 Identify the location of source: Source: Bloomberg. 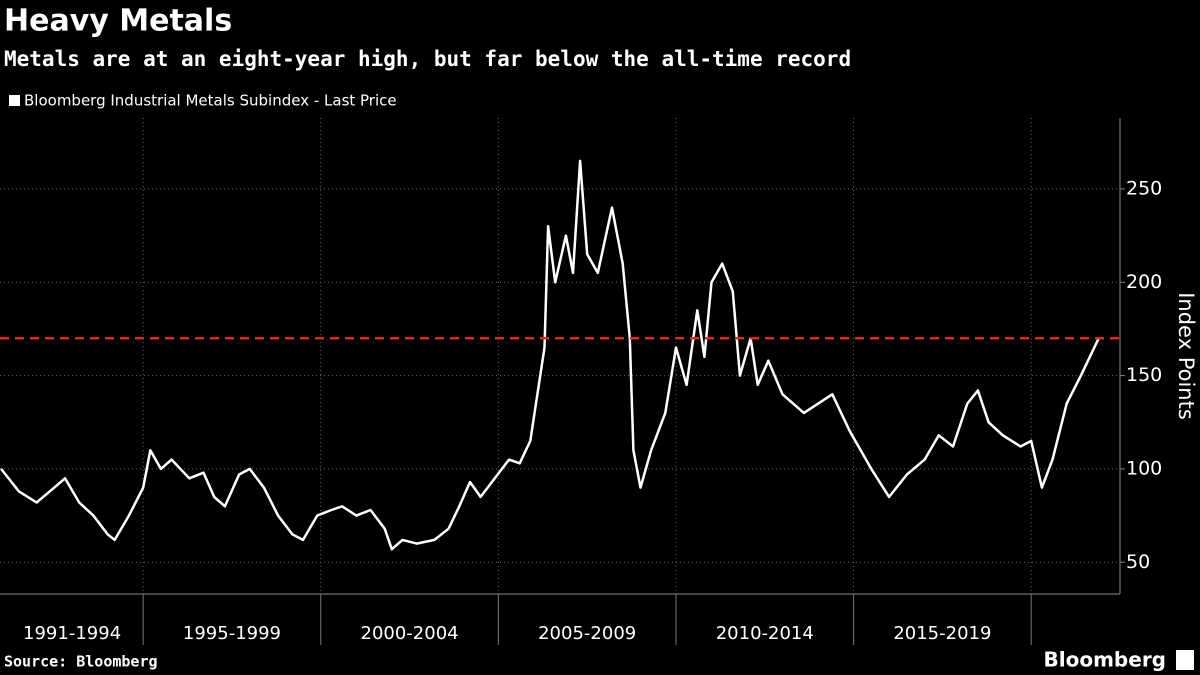
(81, 662).